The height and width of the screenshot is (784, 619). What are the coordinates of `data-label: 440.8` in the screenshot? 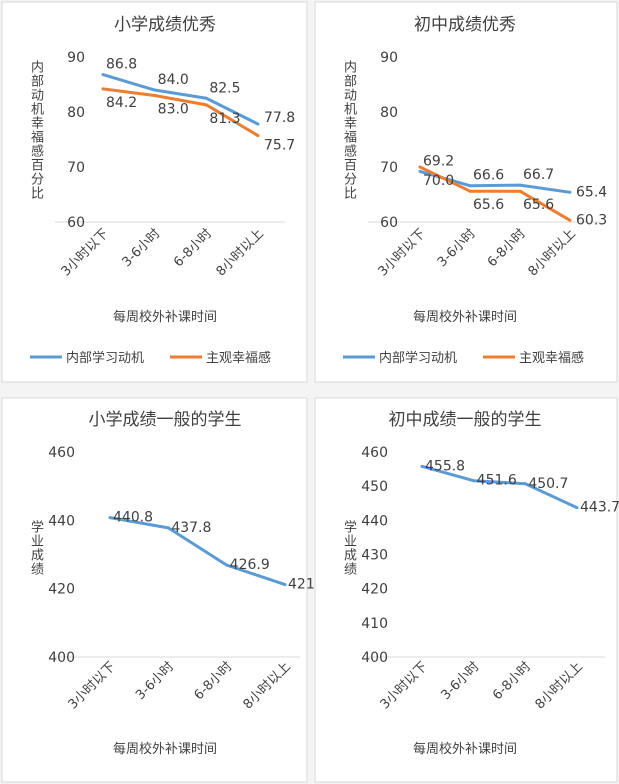 It's located at (133, 518).